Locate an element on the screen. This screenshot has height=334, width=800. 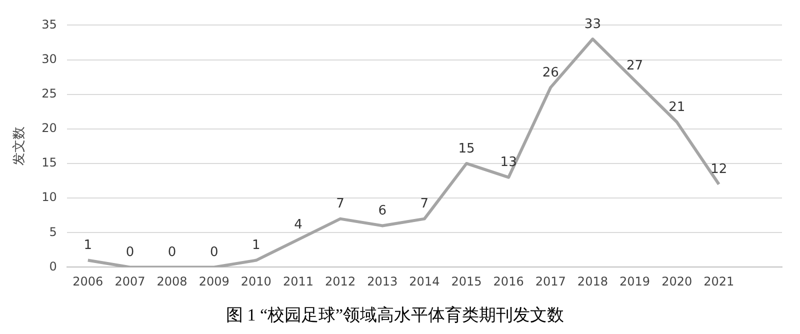
data-label: 6 is located at coordinates (382, 211).